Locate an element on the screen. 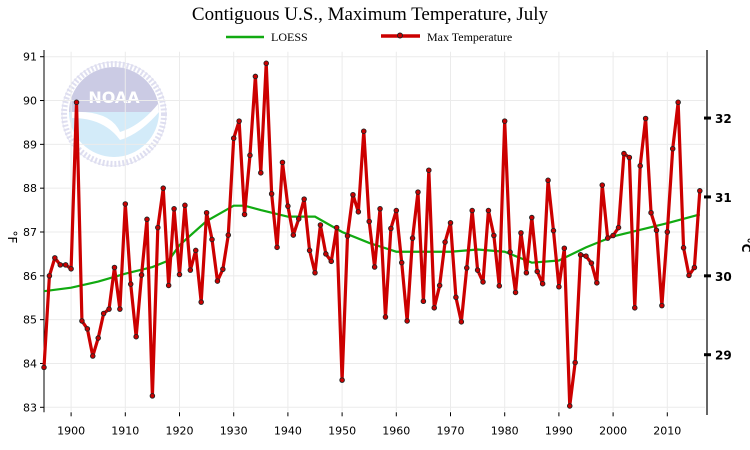  legend: LOESS Max Temperature is located at coordinates (369, 37).